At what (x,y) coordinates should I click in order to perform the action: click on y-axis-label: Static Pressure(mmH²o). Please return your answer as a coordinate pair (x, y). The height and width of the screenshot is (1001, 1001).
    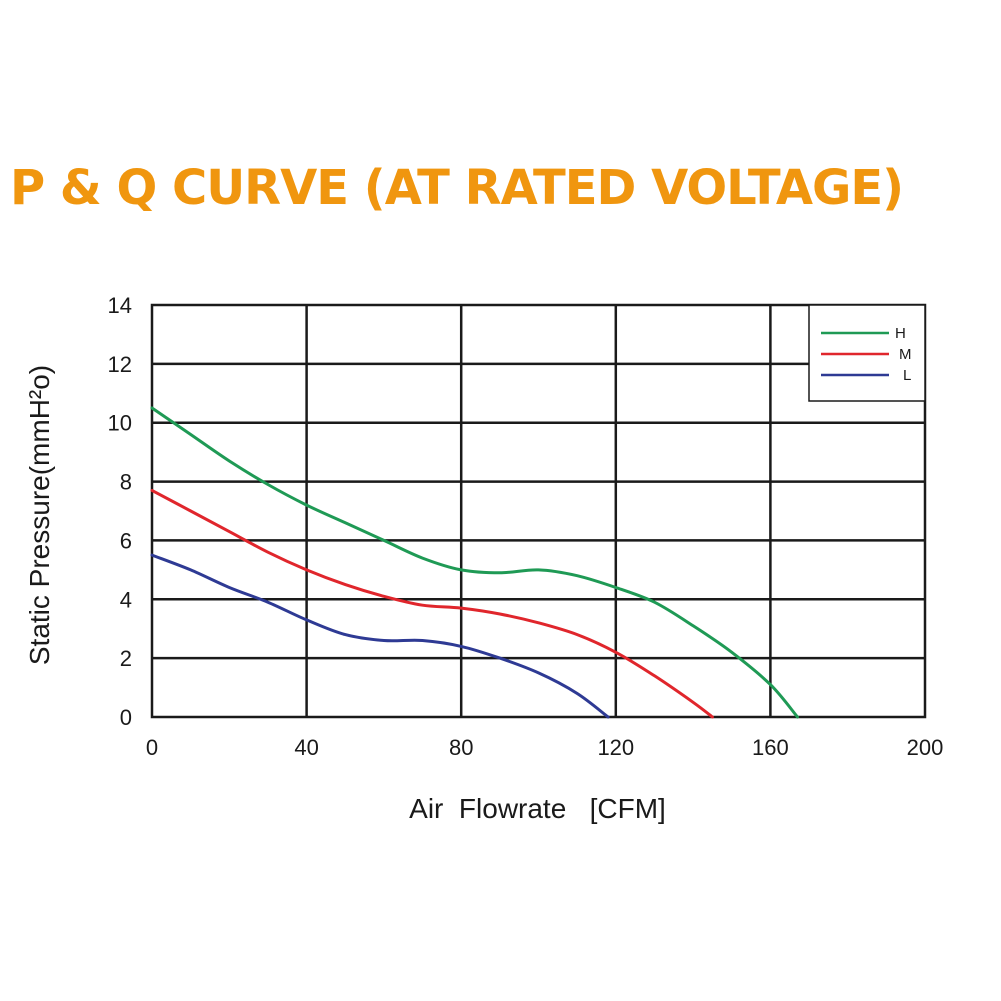
    Looking at the image, I should click on (39, 515).